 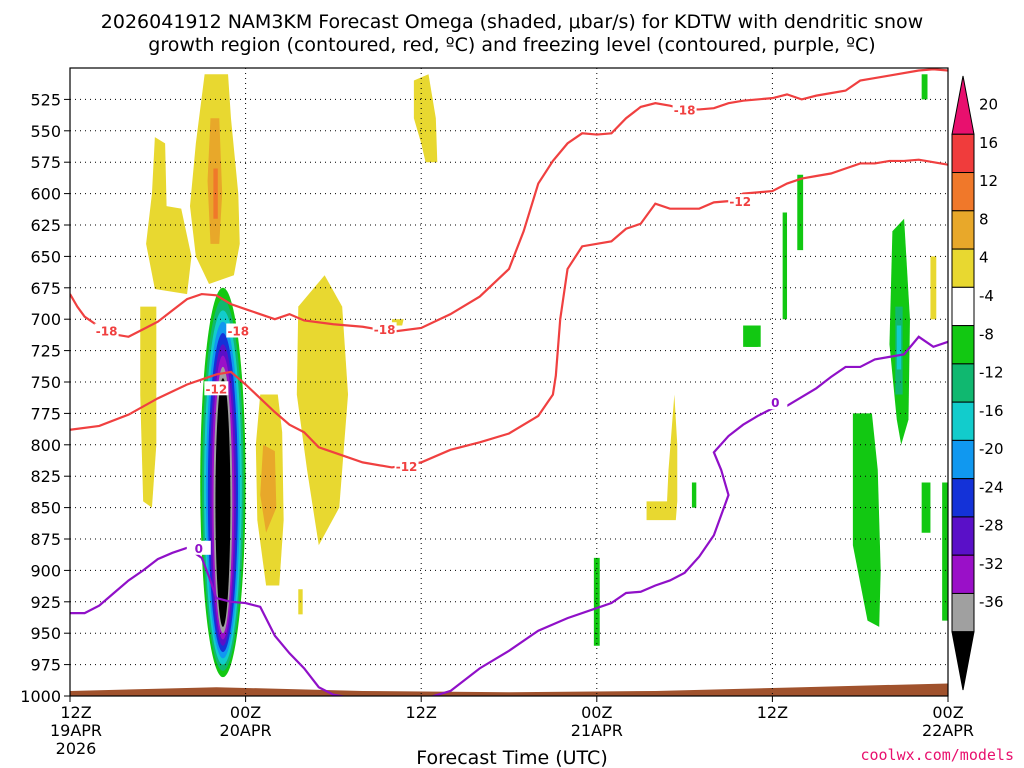 What do you see at coordinates (45, 351) in the screenshot?
I see `y-tick-label: 725` at bounding box center [45, 351].